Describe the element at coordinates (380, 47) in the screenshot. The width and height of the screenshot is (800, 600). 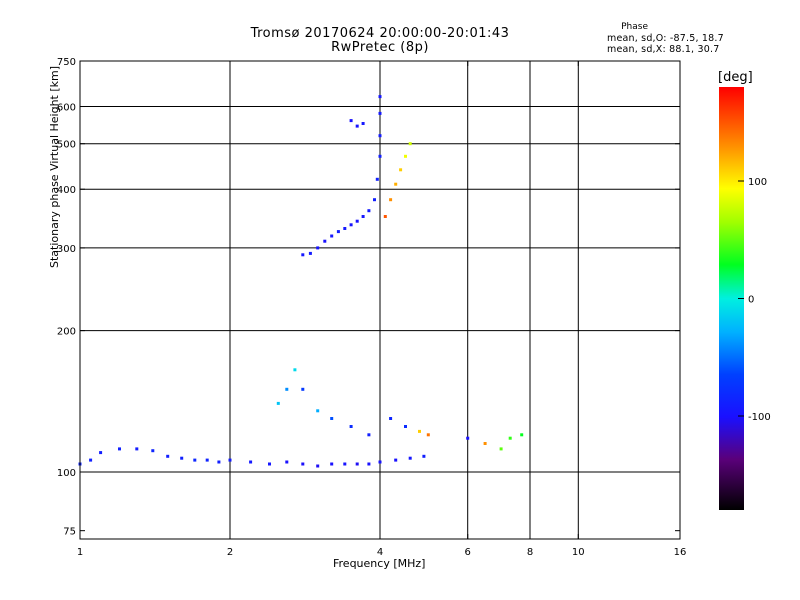
I see `chart-subtitle: RwPretec (8p)` at that location.